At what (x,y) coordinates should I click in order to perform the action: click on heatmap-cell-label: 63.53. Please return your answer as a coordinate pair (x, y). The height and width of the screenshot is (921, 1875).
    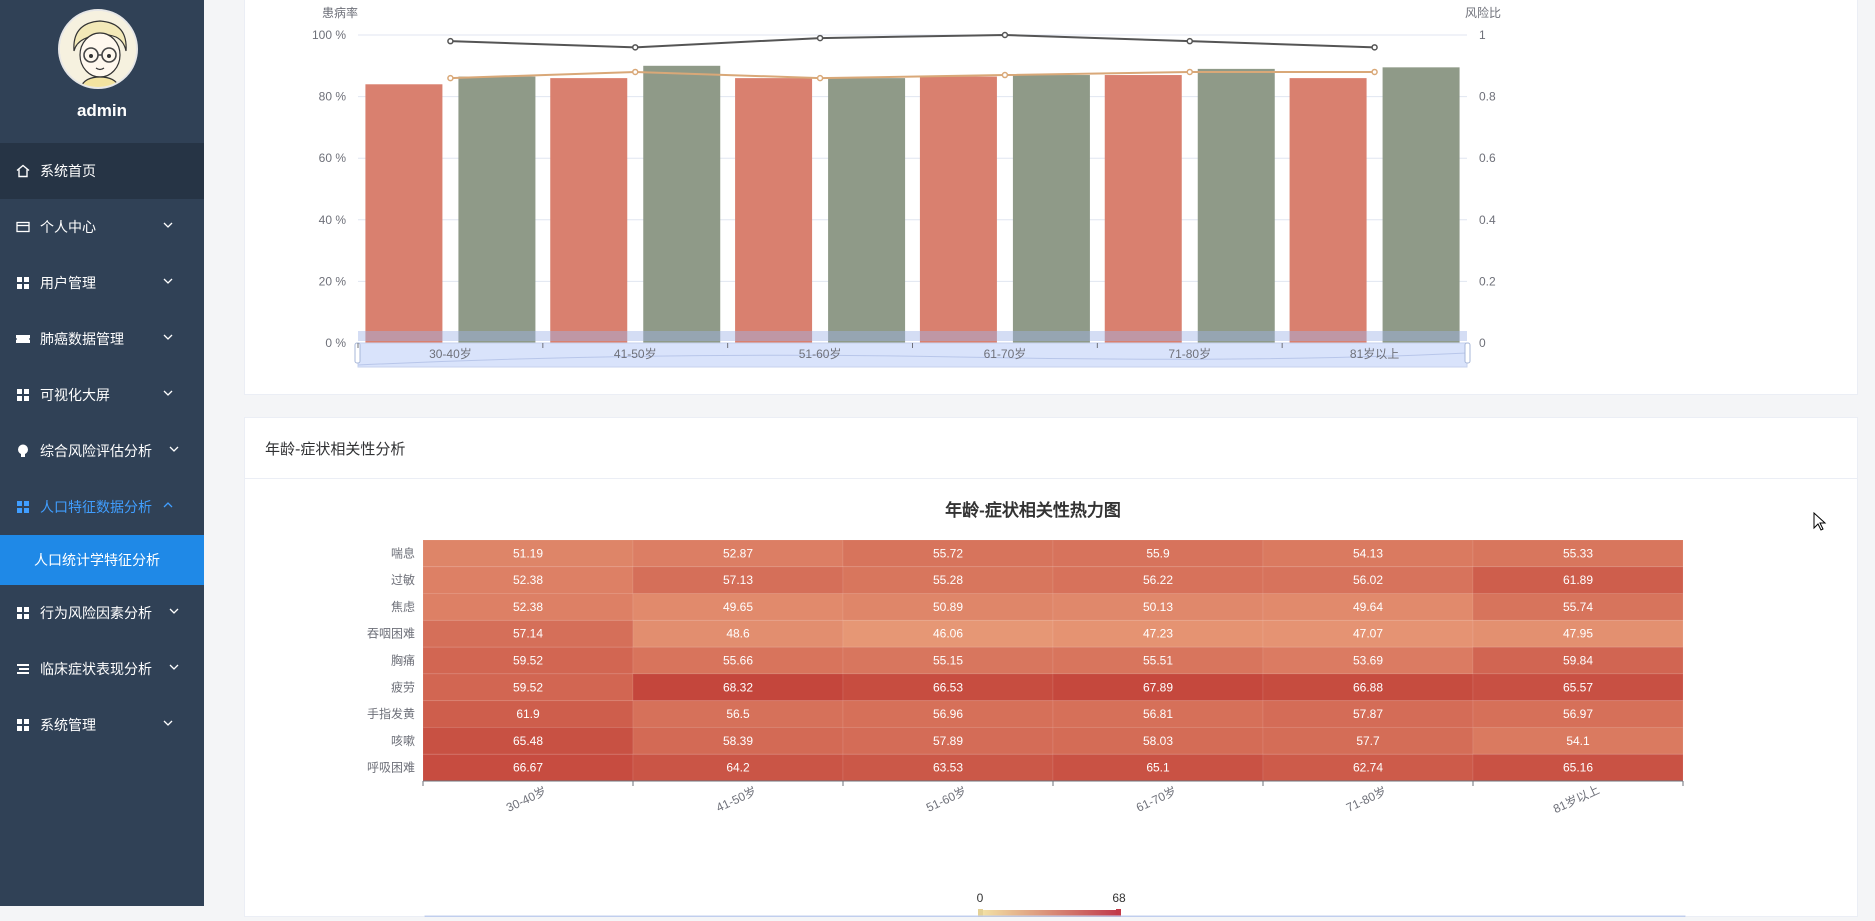
    Looking at the image, I should click on (948, 768).